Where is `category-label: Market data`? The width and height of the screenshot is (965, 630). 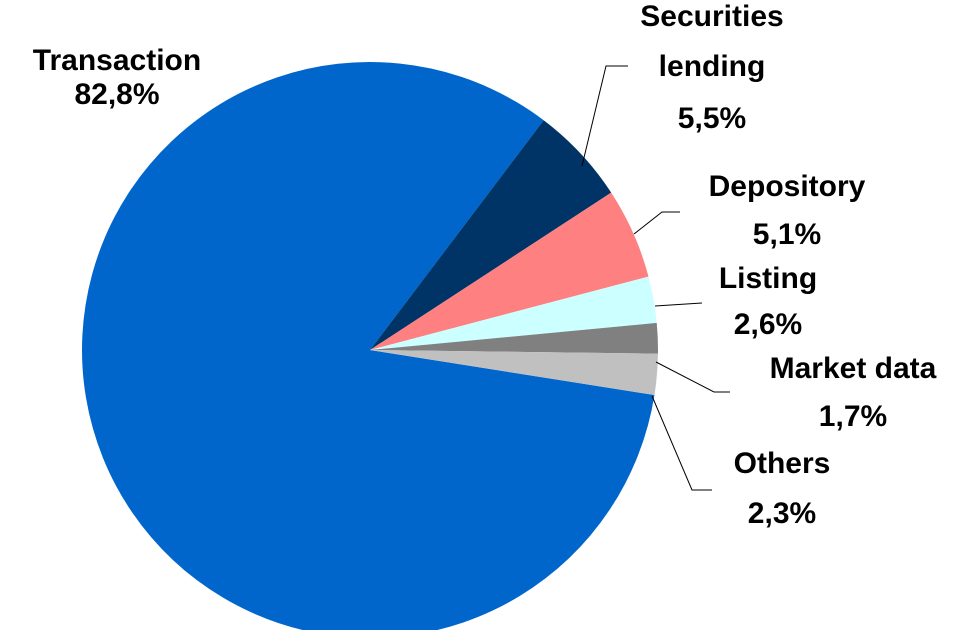
category-label: Market data is located at coordinates (853, 368).